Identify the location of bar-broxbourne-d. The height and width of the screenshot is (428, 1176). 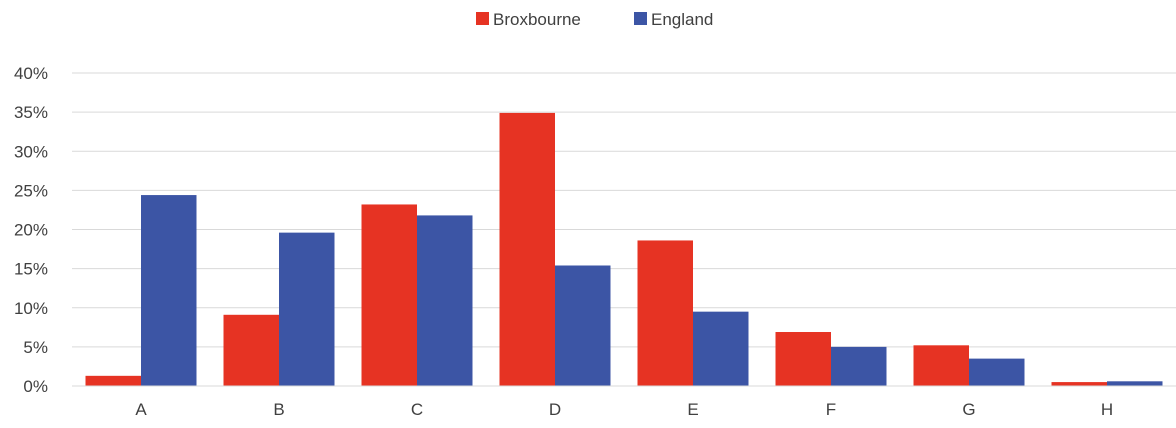
(527, 249).